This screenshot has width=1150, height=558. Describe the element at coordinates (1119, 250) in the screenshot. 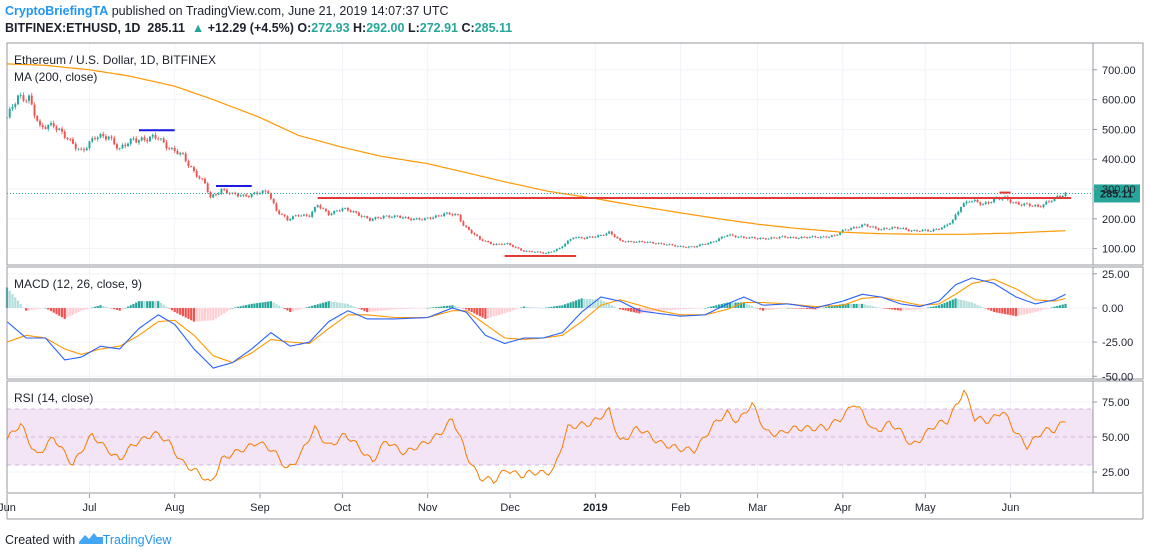

I see `price-tick-label: 100.00` at that location.